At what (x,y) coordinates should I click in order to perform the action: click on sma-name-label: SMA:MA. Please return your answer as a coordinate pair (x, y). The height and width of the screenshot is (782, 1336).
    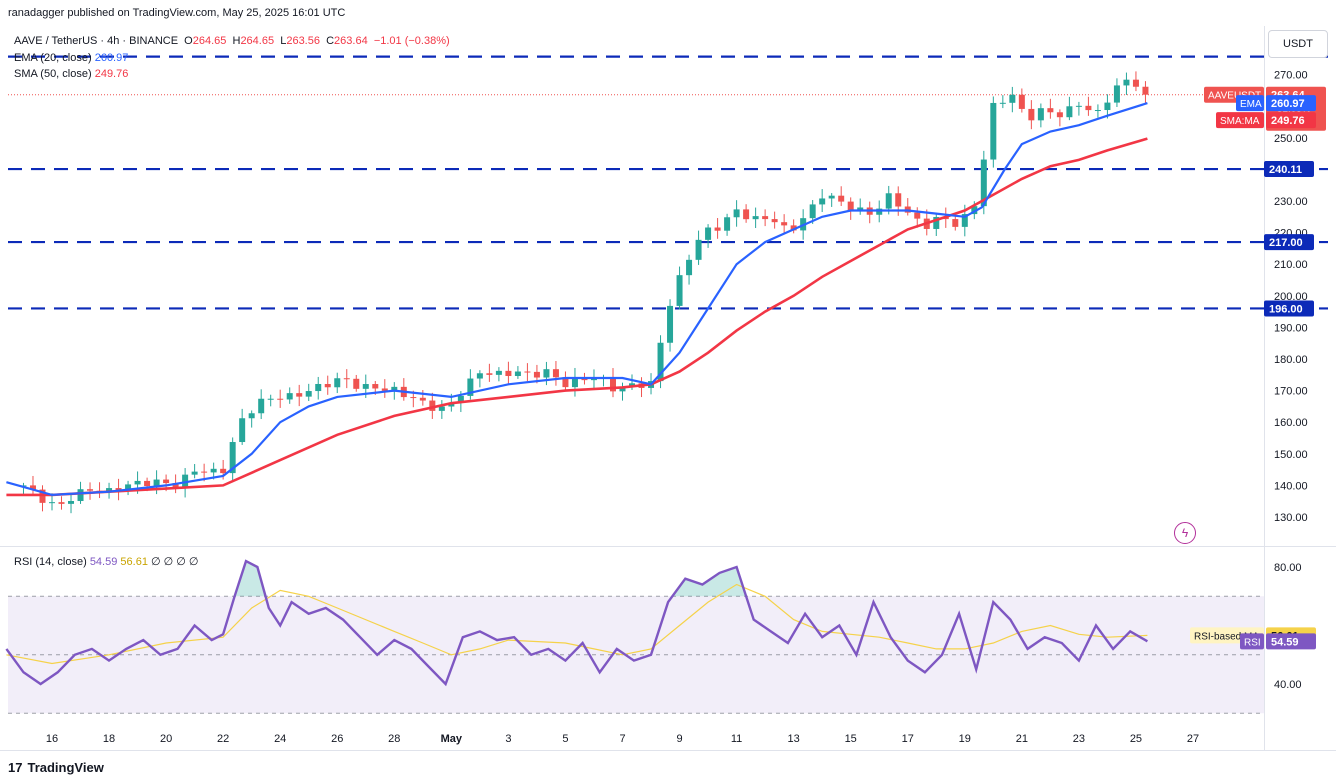
    Looking at the image, I should click on (1240, 121).